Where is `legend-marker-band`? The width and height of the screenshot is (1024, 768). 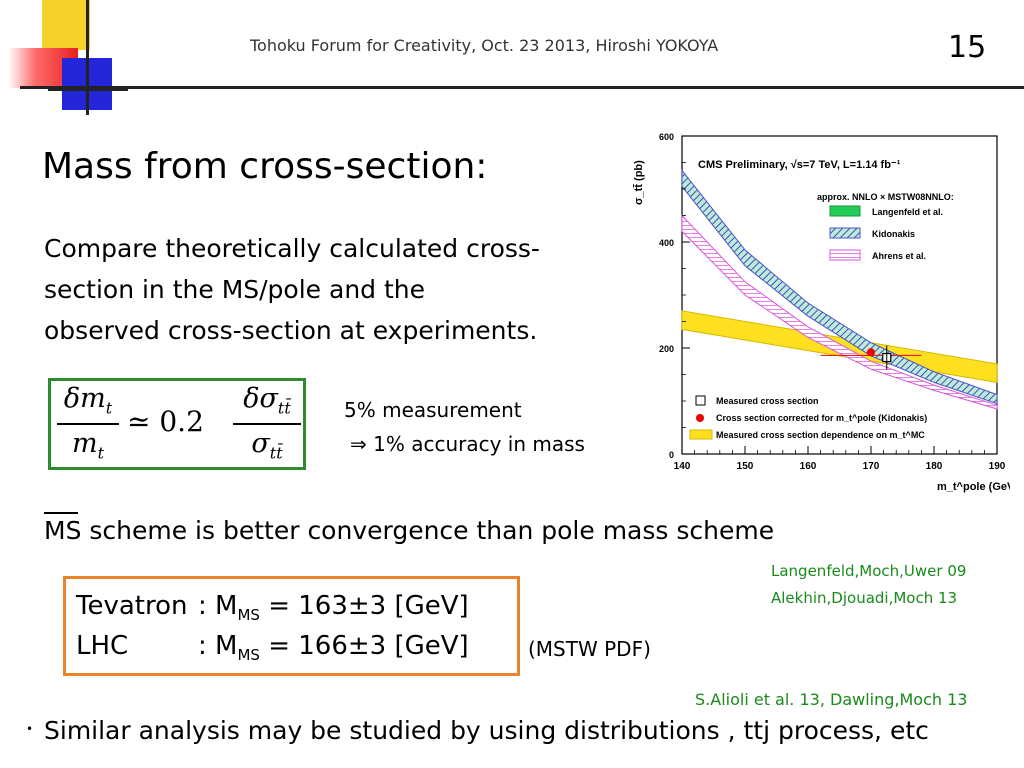 legend-marker-band is located at coordinates (701, 434).